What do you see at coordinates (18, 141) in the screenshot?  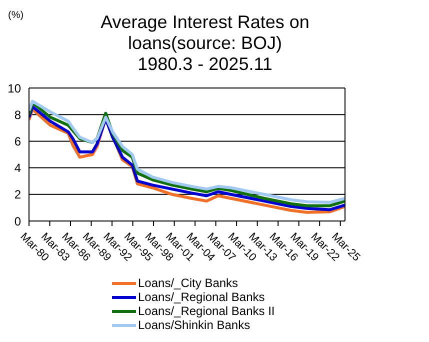 I see `y-tick-label: 6` at bounding box center [18, 141].